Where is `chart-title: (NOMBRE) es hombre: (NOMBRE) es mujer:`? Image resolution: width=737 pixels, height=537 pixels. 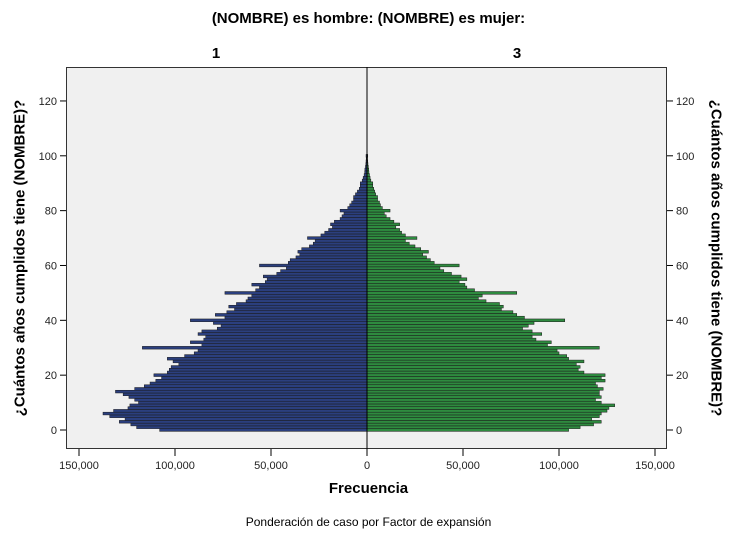
chart-title: (NOMBRE) es hombre: (NOMBRE) es mujer: is located at coordinates (368, 18).